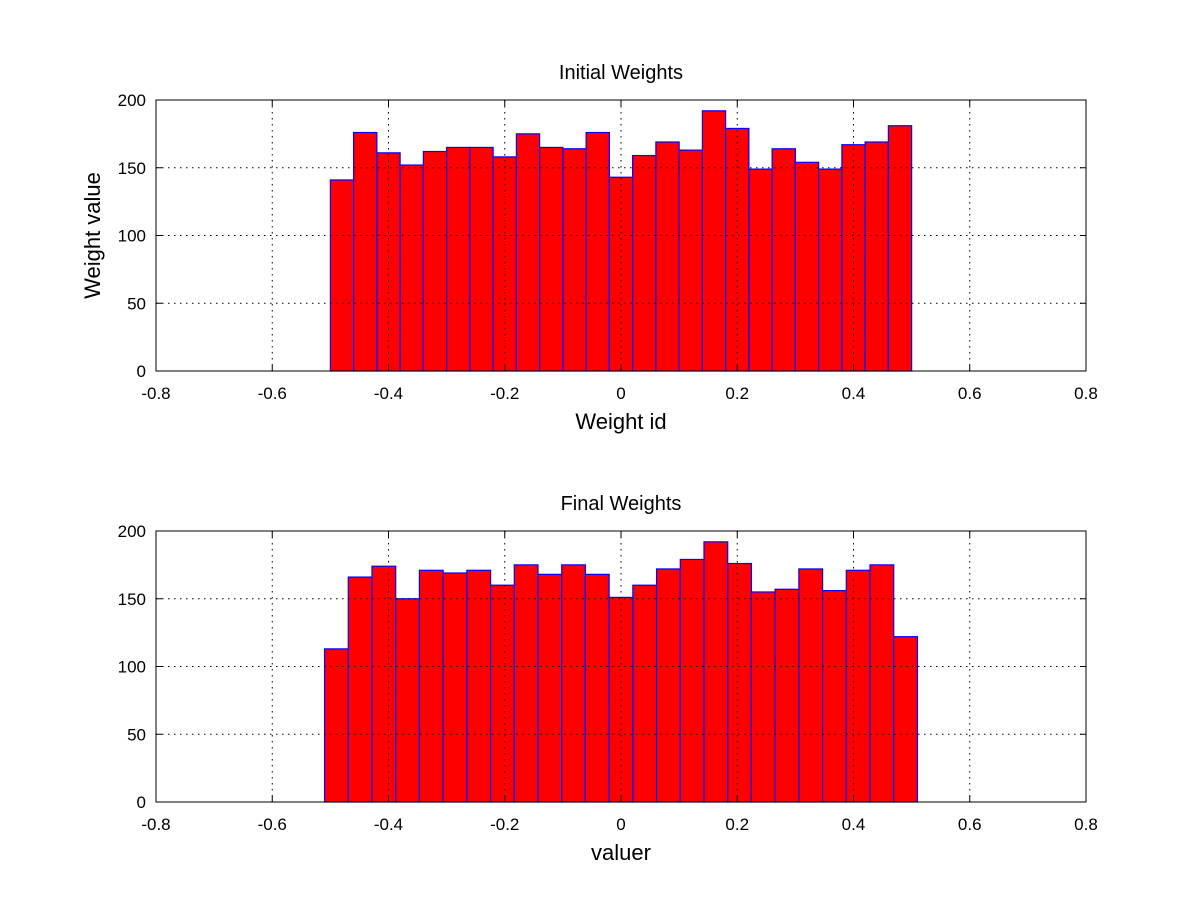  I want to click on x-axis-label: Weight id, so click(620, 421).